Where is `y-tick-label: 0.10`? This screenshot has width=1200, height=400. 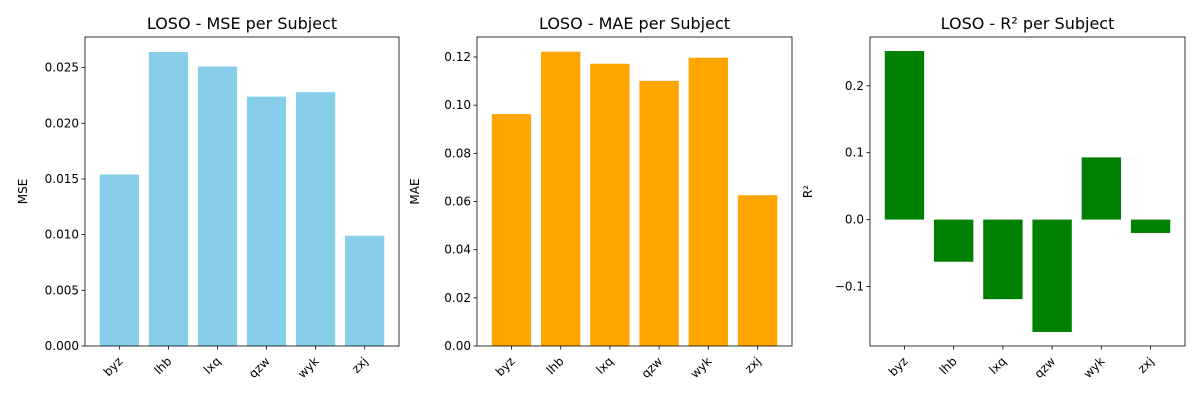
y-tick-label: 0.10 is located at coordinates (457, 105).